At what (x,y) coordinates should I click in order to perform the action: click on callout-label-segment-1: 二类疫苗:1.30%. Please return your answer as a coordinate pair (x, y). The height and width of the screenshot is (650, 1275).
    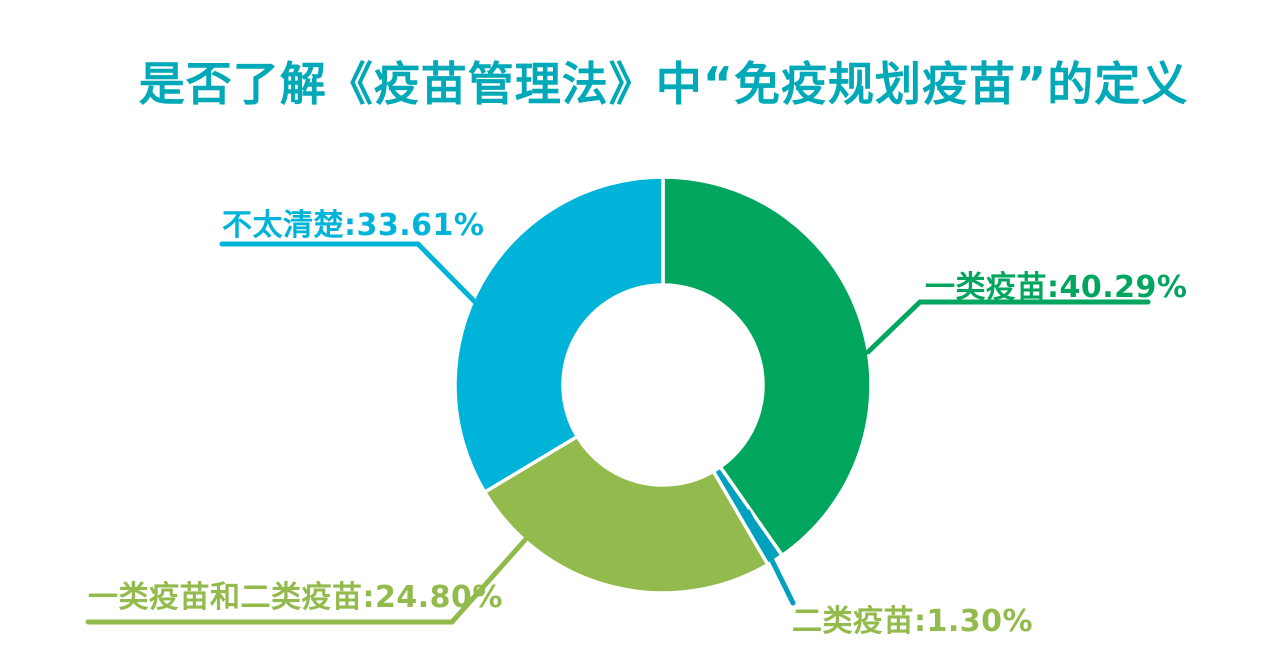
    Looking at the image, I should click on (913, 621).